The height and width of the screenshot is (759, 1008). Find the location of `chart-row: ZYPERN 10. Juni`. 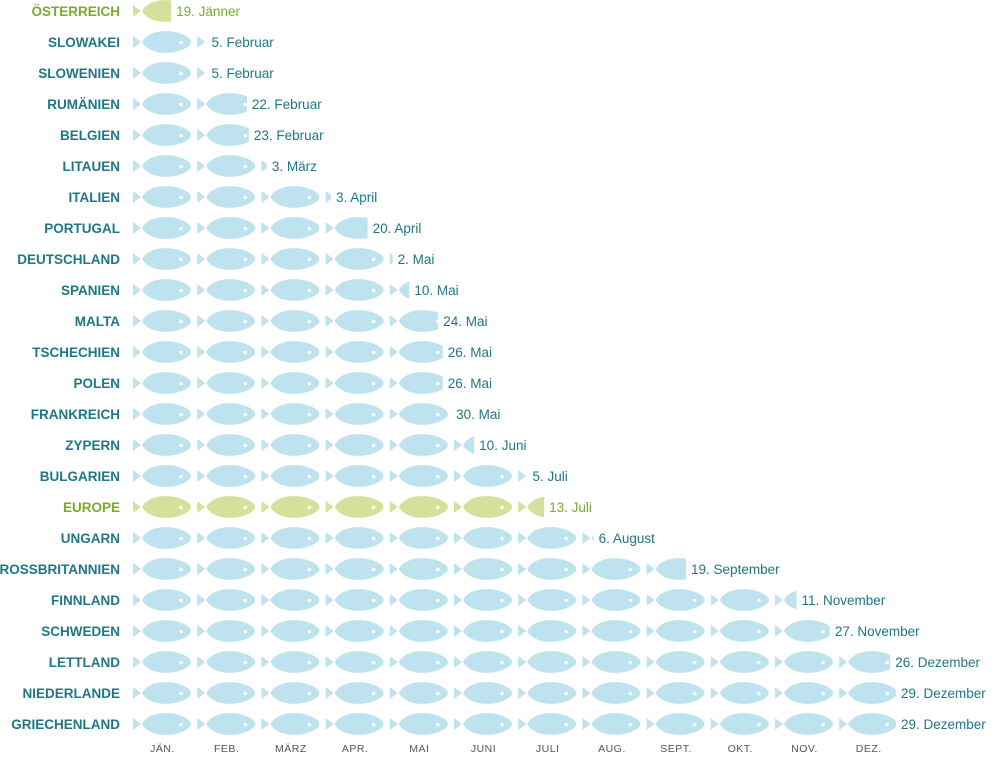

chart-row: ZYPERN 10. Juni is located at coordinates (295, 445).